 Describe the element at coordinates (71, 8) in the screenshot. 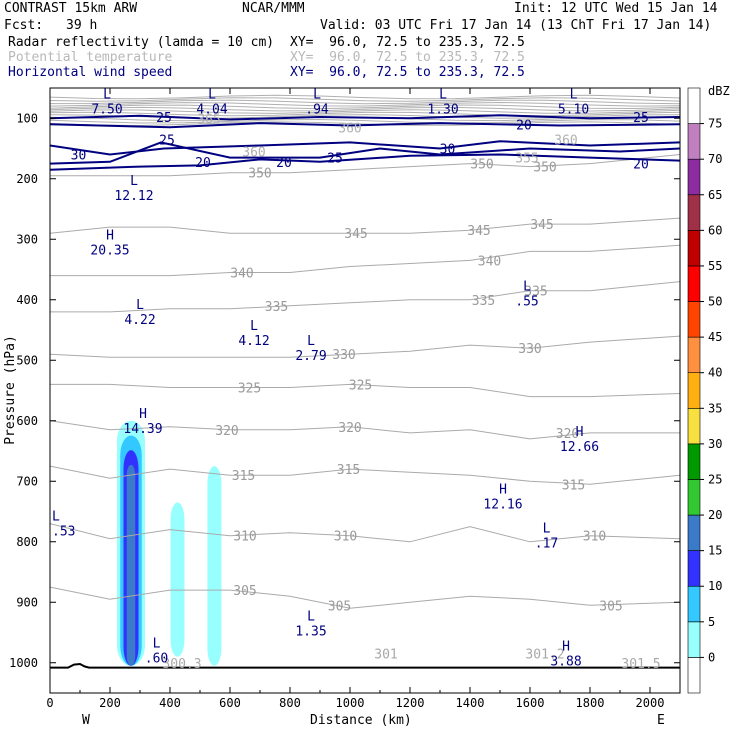

I see `model-title: CONTRAST 15km ARW` at that location.